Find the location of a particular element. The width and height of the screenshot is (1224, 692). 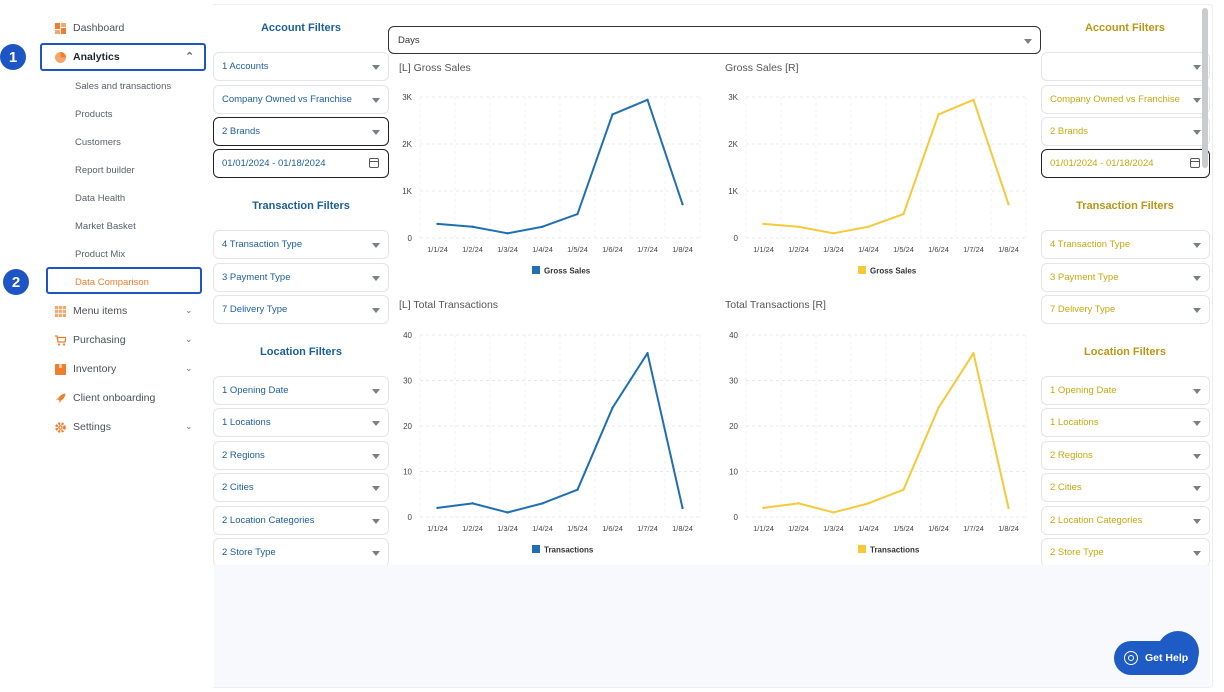

left-regions-select: 2 Regions is located at coordinates (301, 455).